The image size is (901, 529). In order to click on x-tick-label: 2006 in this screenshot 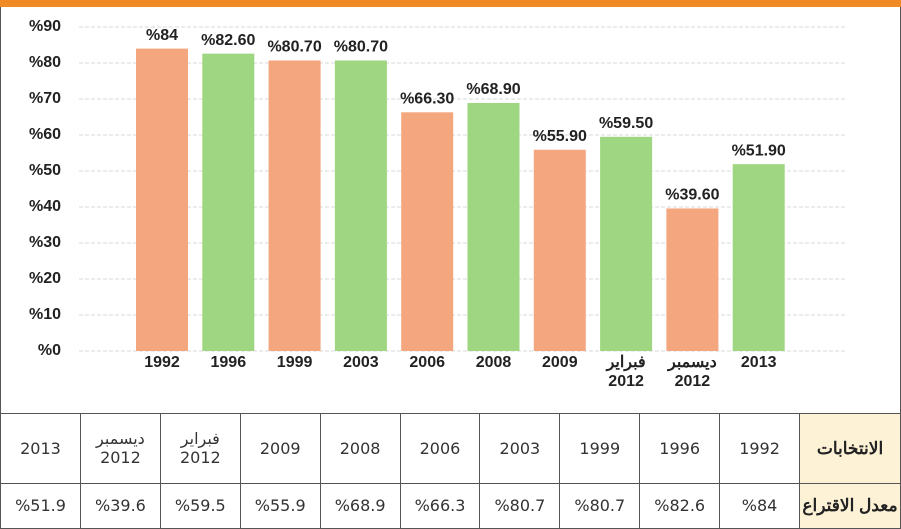, I will do `click(427, 362)`.